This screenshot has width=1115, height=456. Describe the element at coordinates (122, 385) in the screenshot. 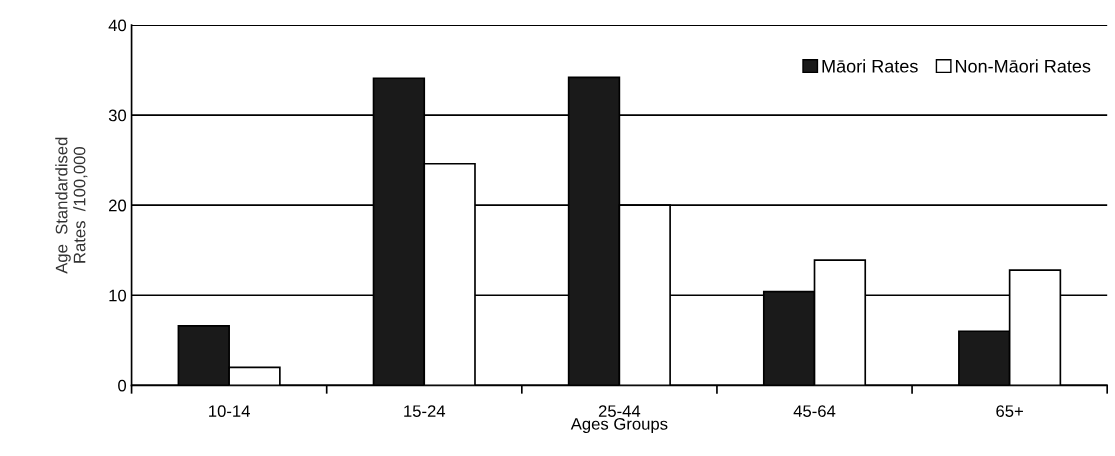

I see `y-tick-label: 0` at that location.